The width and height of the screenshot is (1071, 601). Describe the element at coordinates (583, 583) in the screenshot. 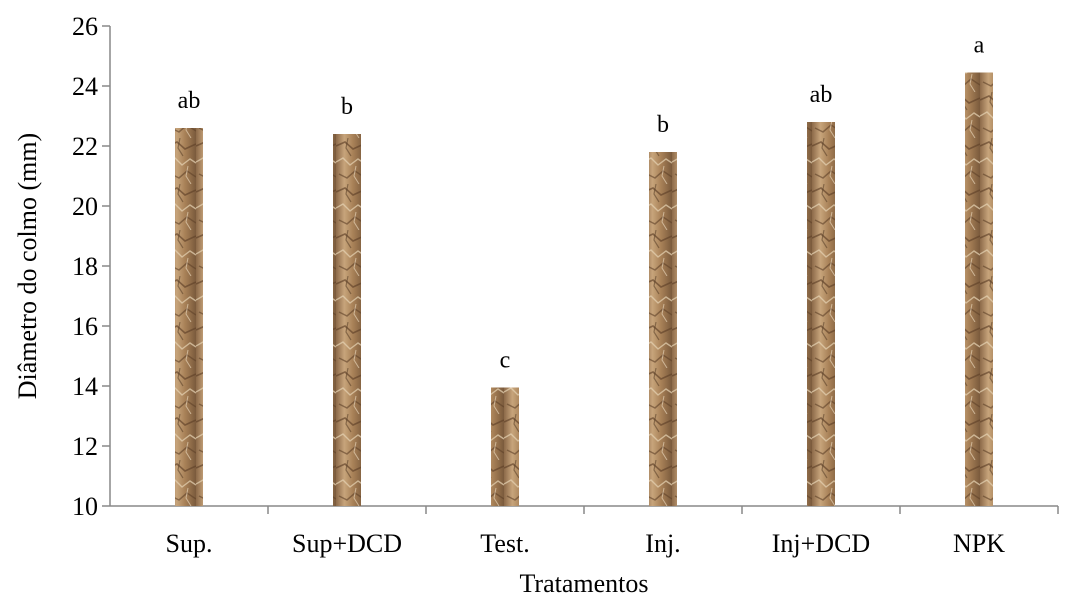

I see `x-axis-title: Tratamentos` at that location.